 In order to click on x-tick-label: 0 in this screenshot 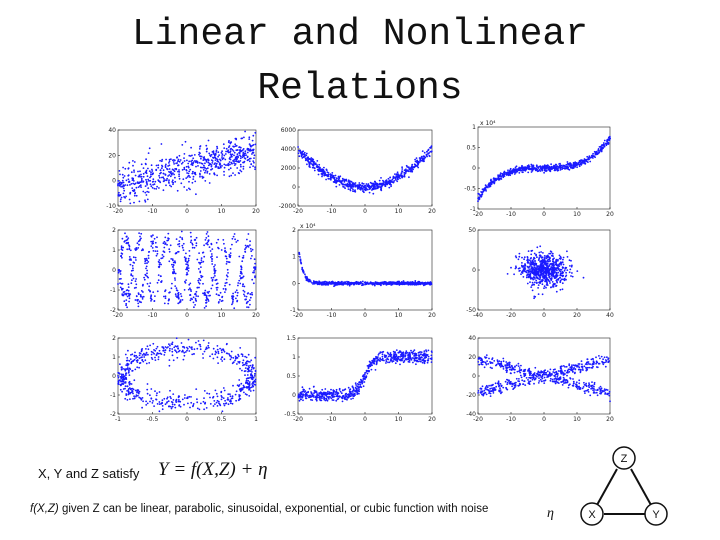, I will do `click(187, 211)`.